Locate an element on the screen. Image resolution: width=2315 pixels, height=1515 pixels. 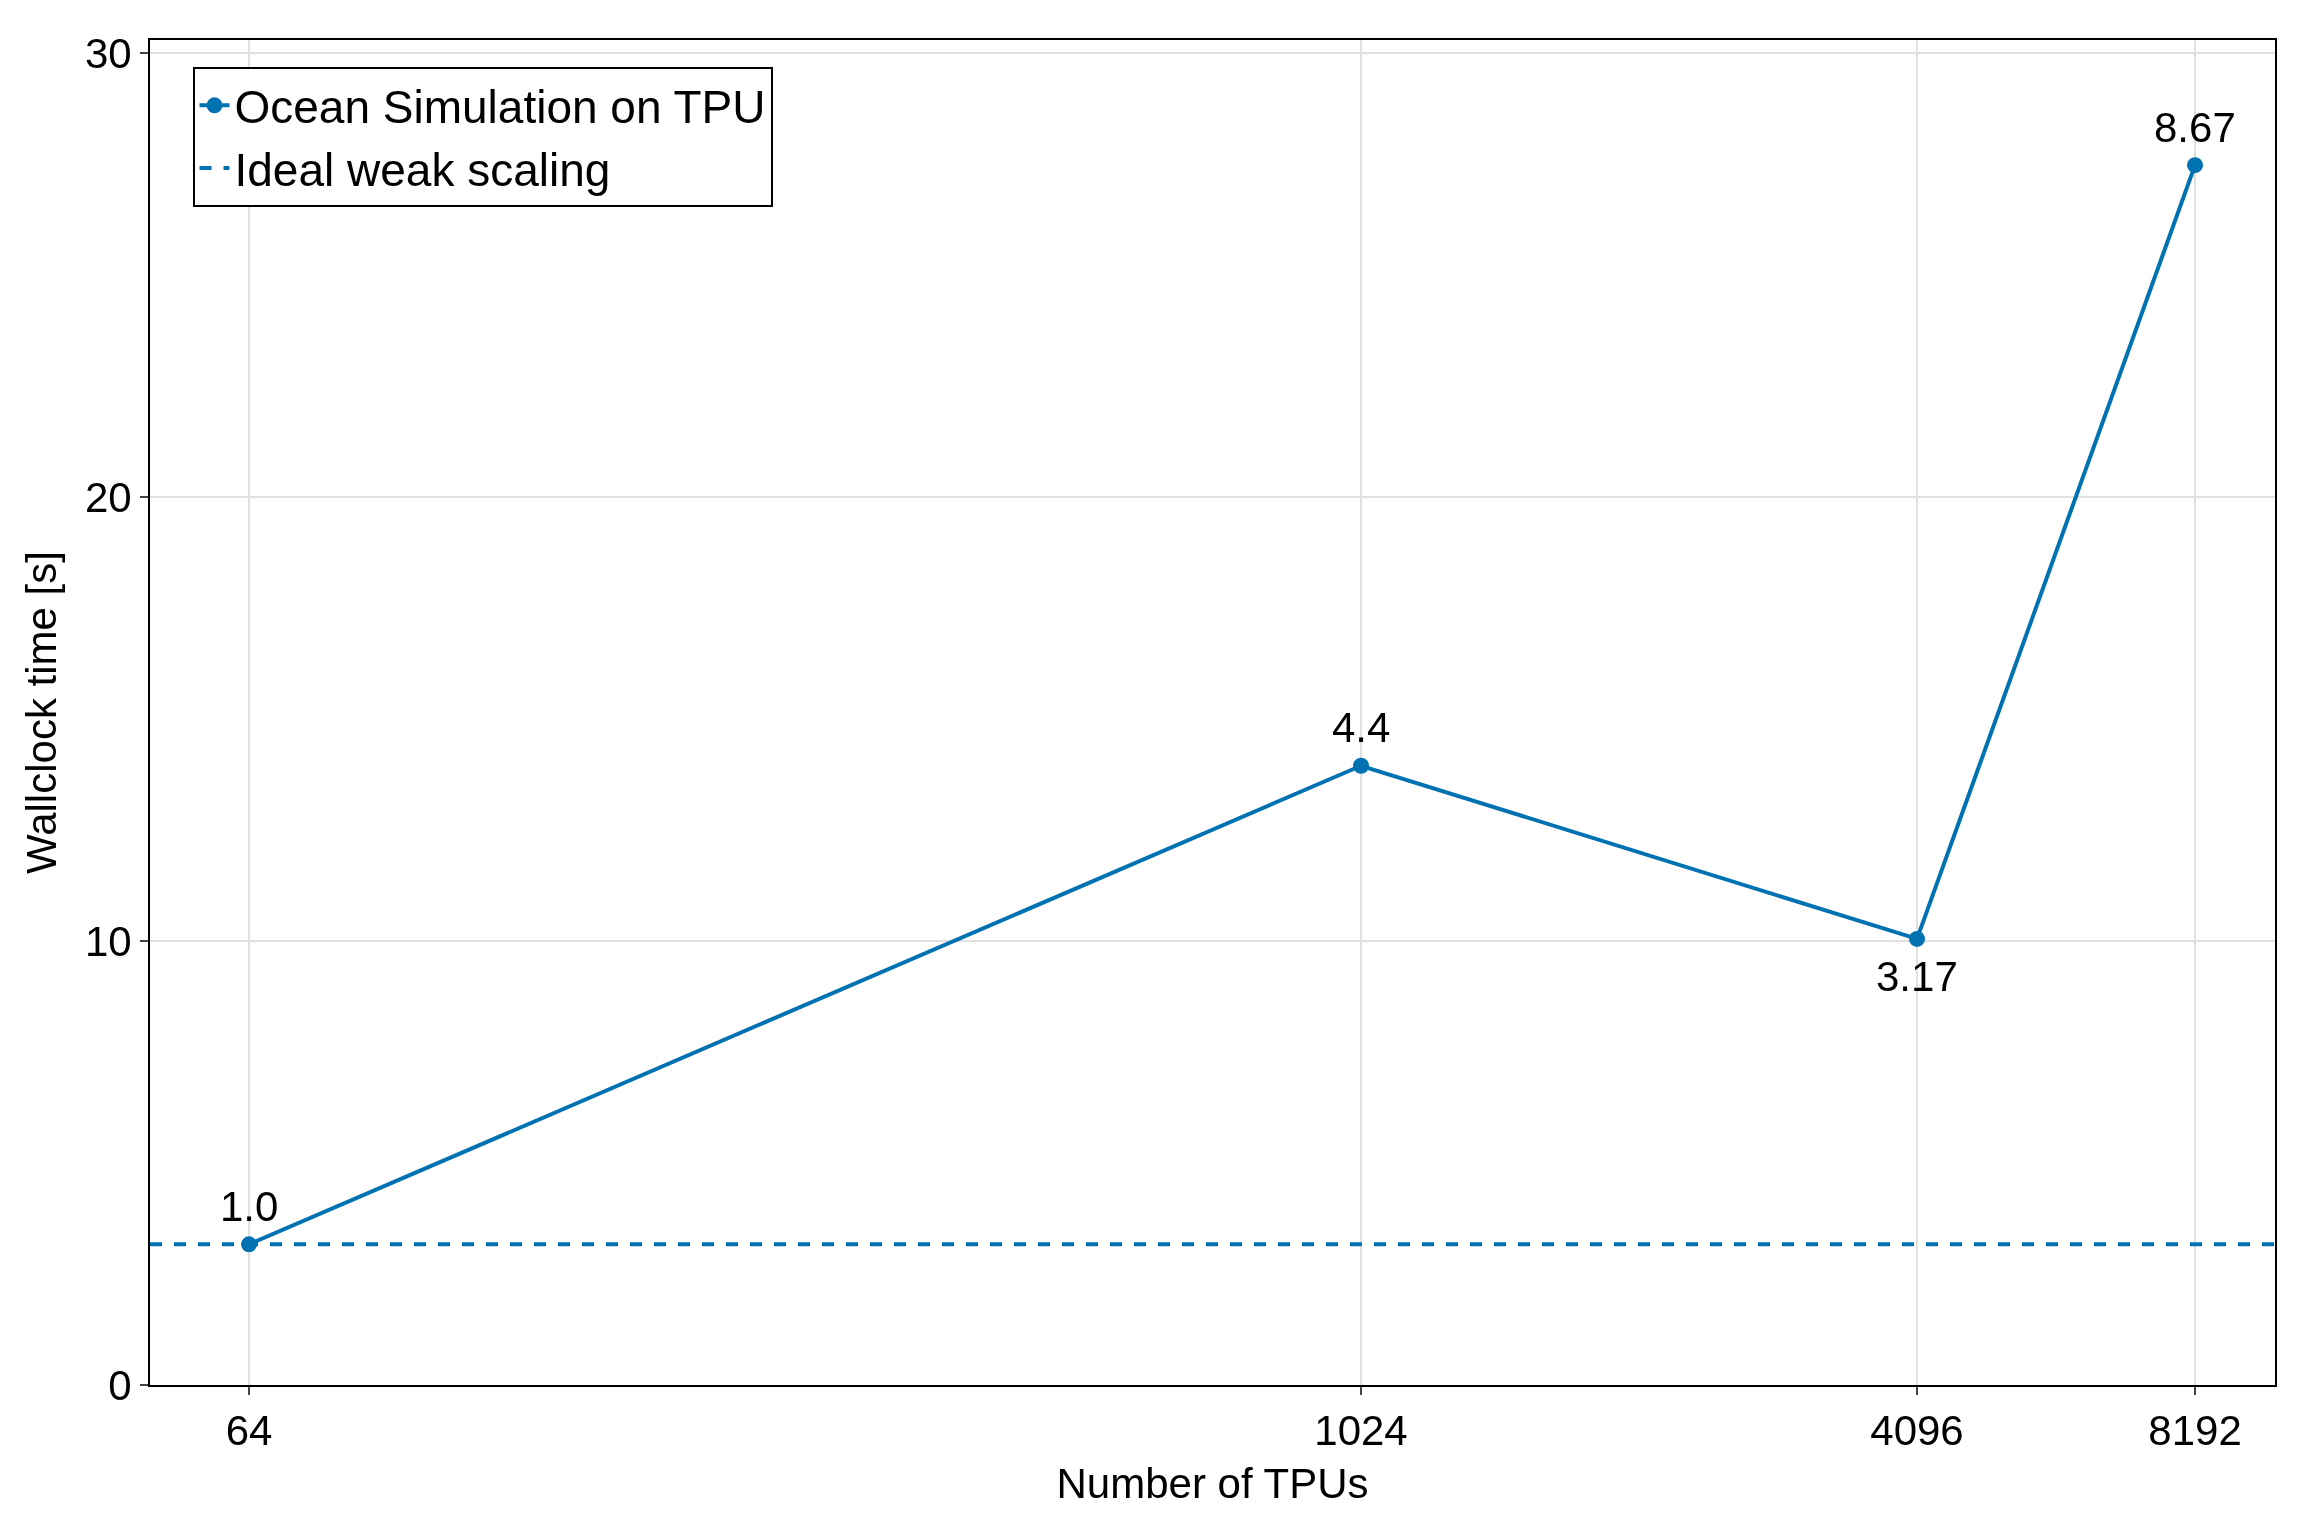
x-axis-title: Number of TPUs is located at coordinates (1212, 1483).